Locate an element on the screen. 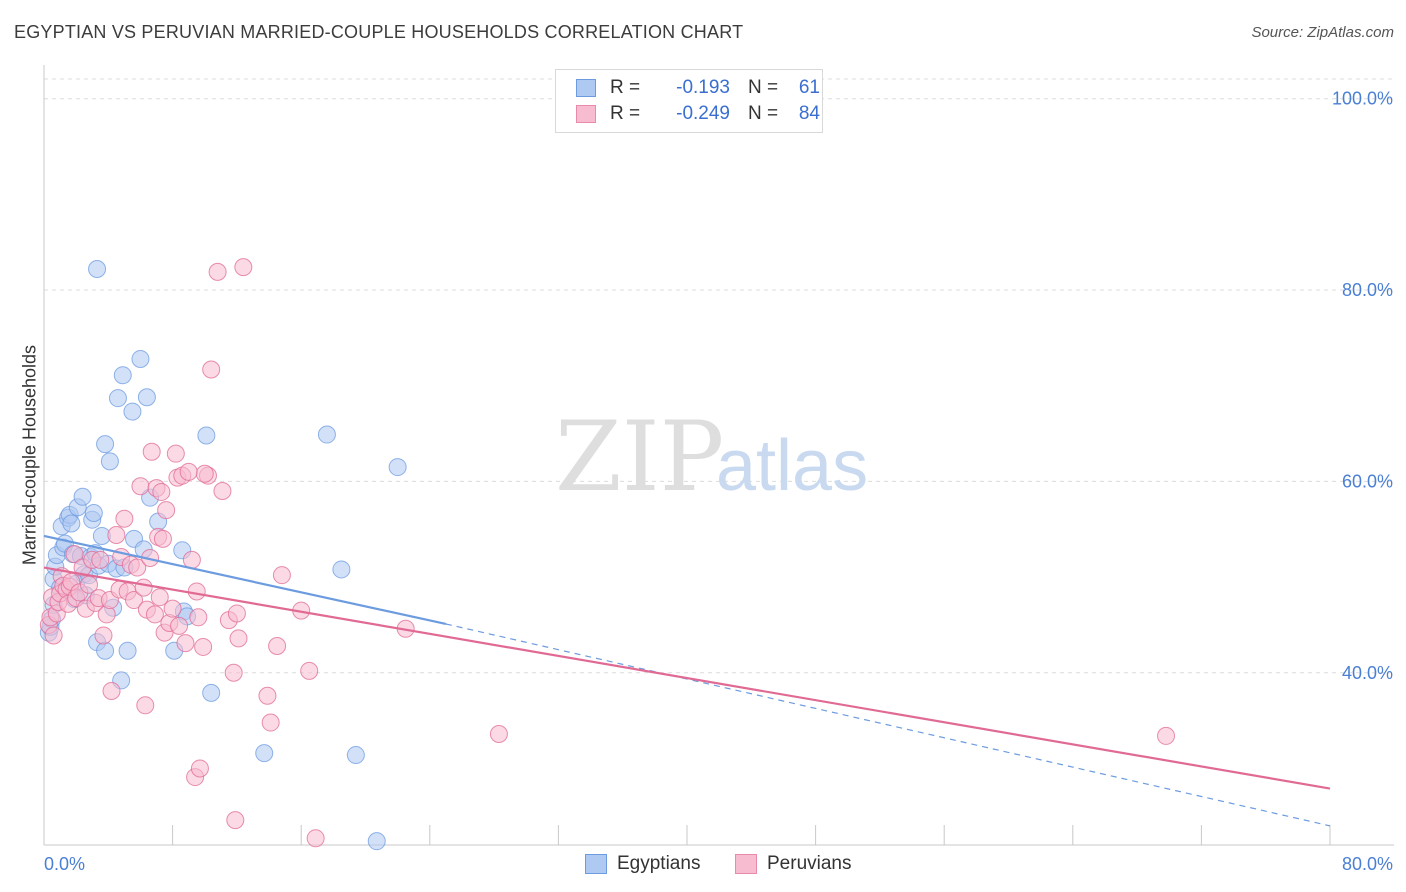  trend-extension-egyptians is located at coordinates (888, 725).